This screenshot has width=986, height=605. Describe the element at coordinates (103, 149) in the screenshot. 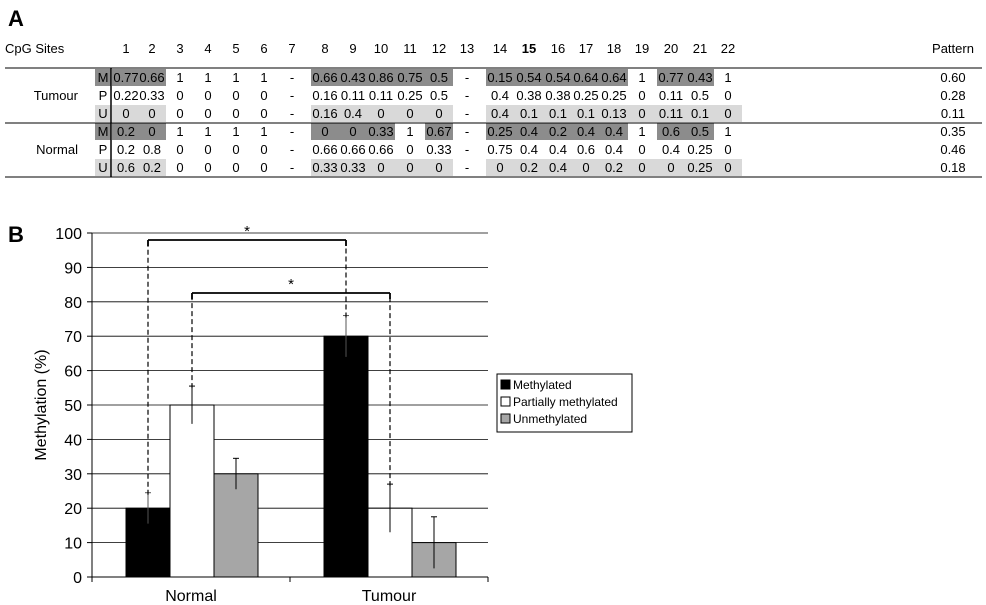

I see `row-code: P` at that location.